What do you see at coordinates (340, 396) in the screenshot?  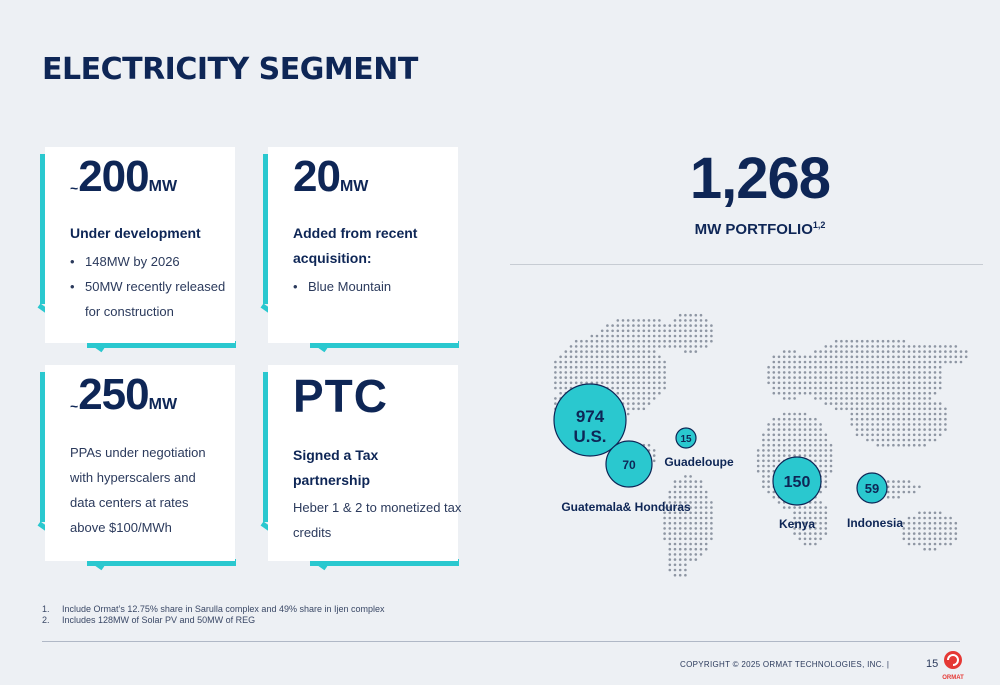 I see `metric-value: PTC` at bounding box center [340, 396].